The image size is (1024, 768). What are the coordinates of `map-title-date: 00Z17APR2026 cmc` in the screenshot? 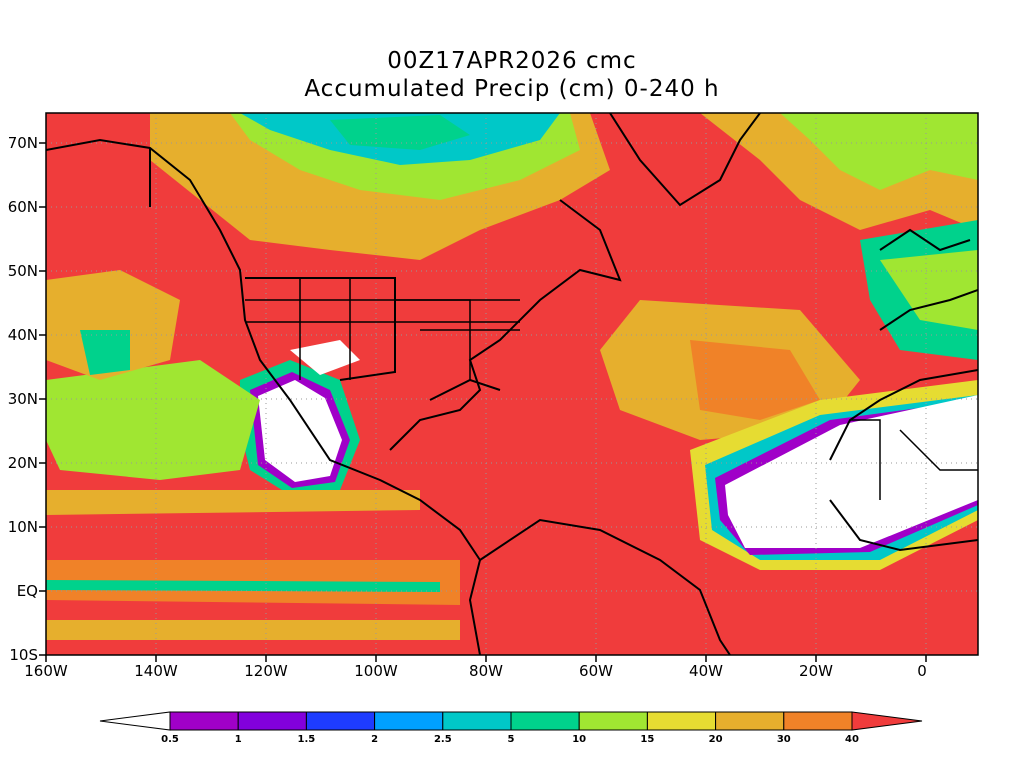 It's located at (512, 61).